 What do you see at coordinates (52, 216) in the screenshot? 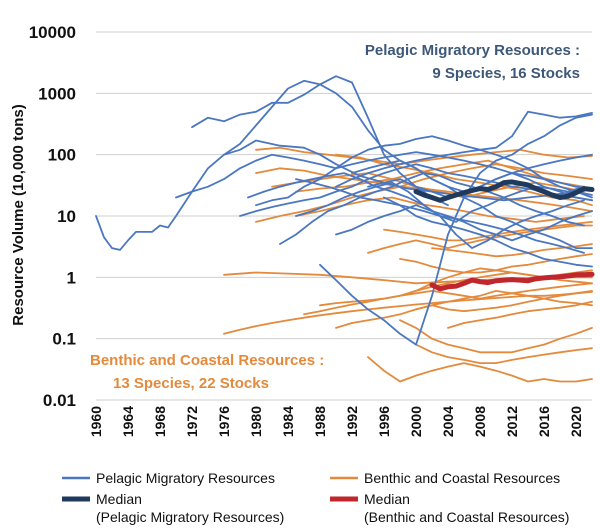
I see `y-tick-labels: 10000 1000 100 10 1 0.1 0.01` at bounding box center [52, 216].